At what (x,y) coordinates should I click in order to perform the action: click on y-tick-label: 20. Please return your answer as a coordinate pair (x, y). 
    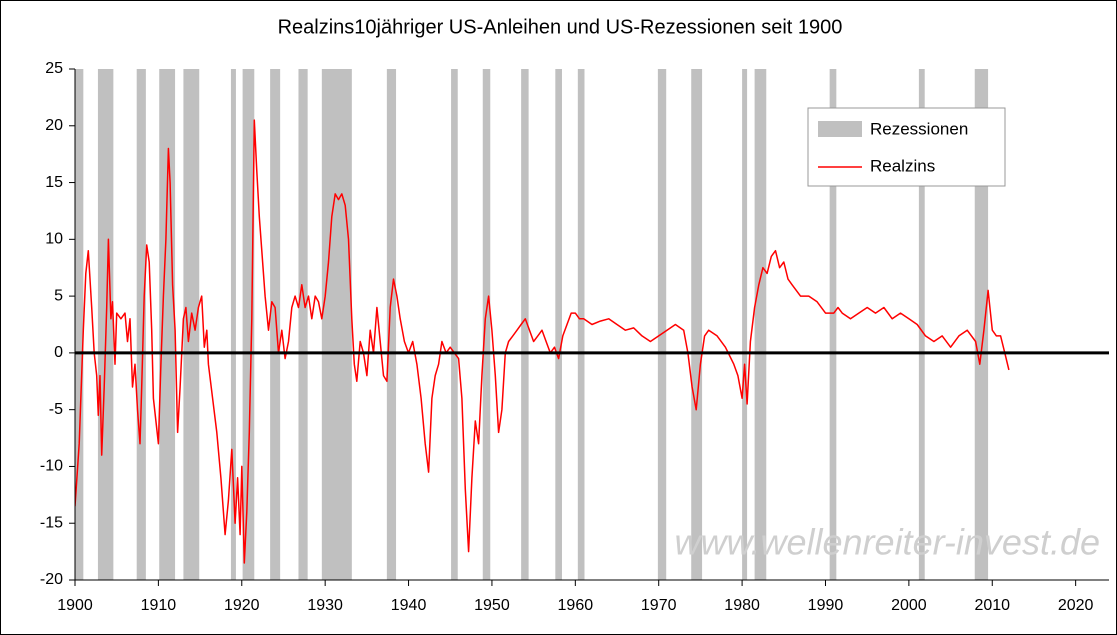
    Looking at the image, I should click on (54, 125).